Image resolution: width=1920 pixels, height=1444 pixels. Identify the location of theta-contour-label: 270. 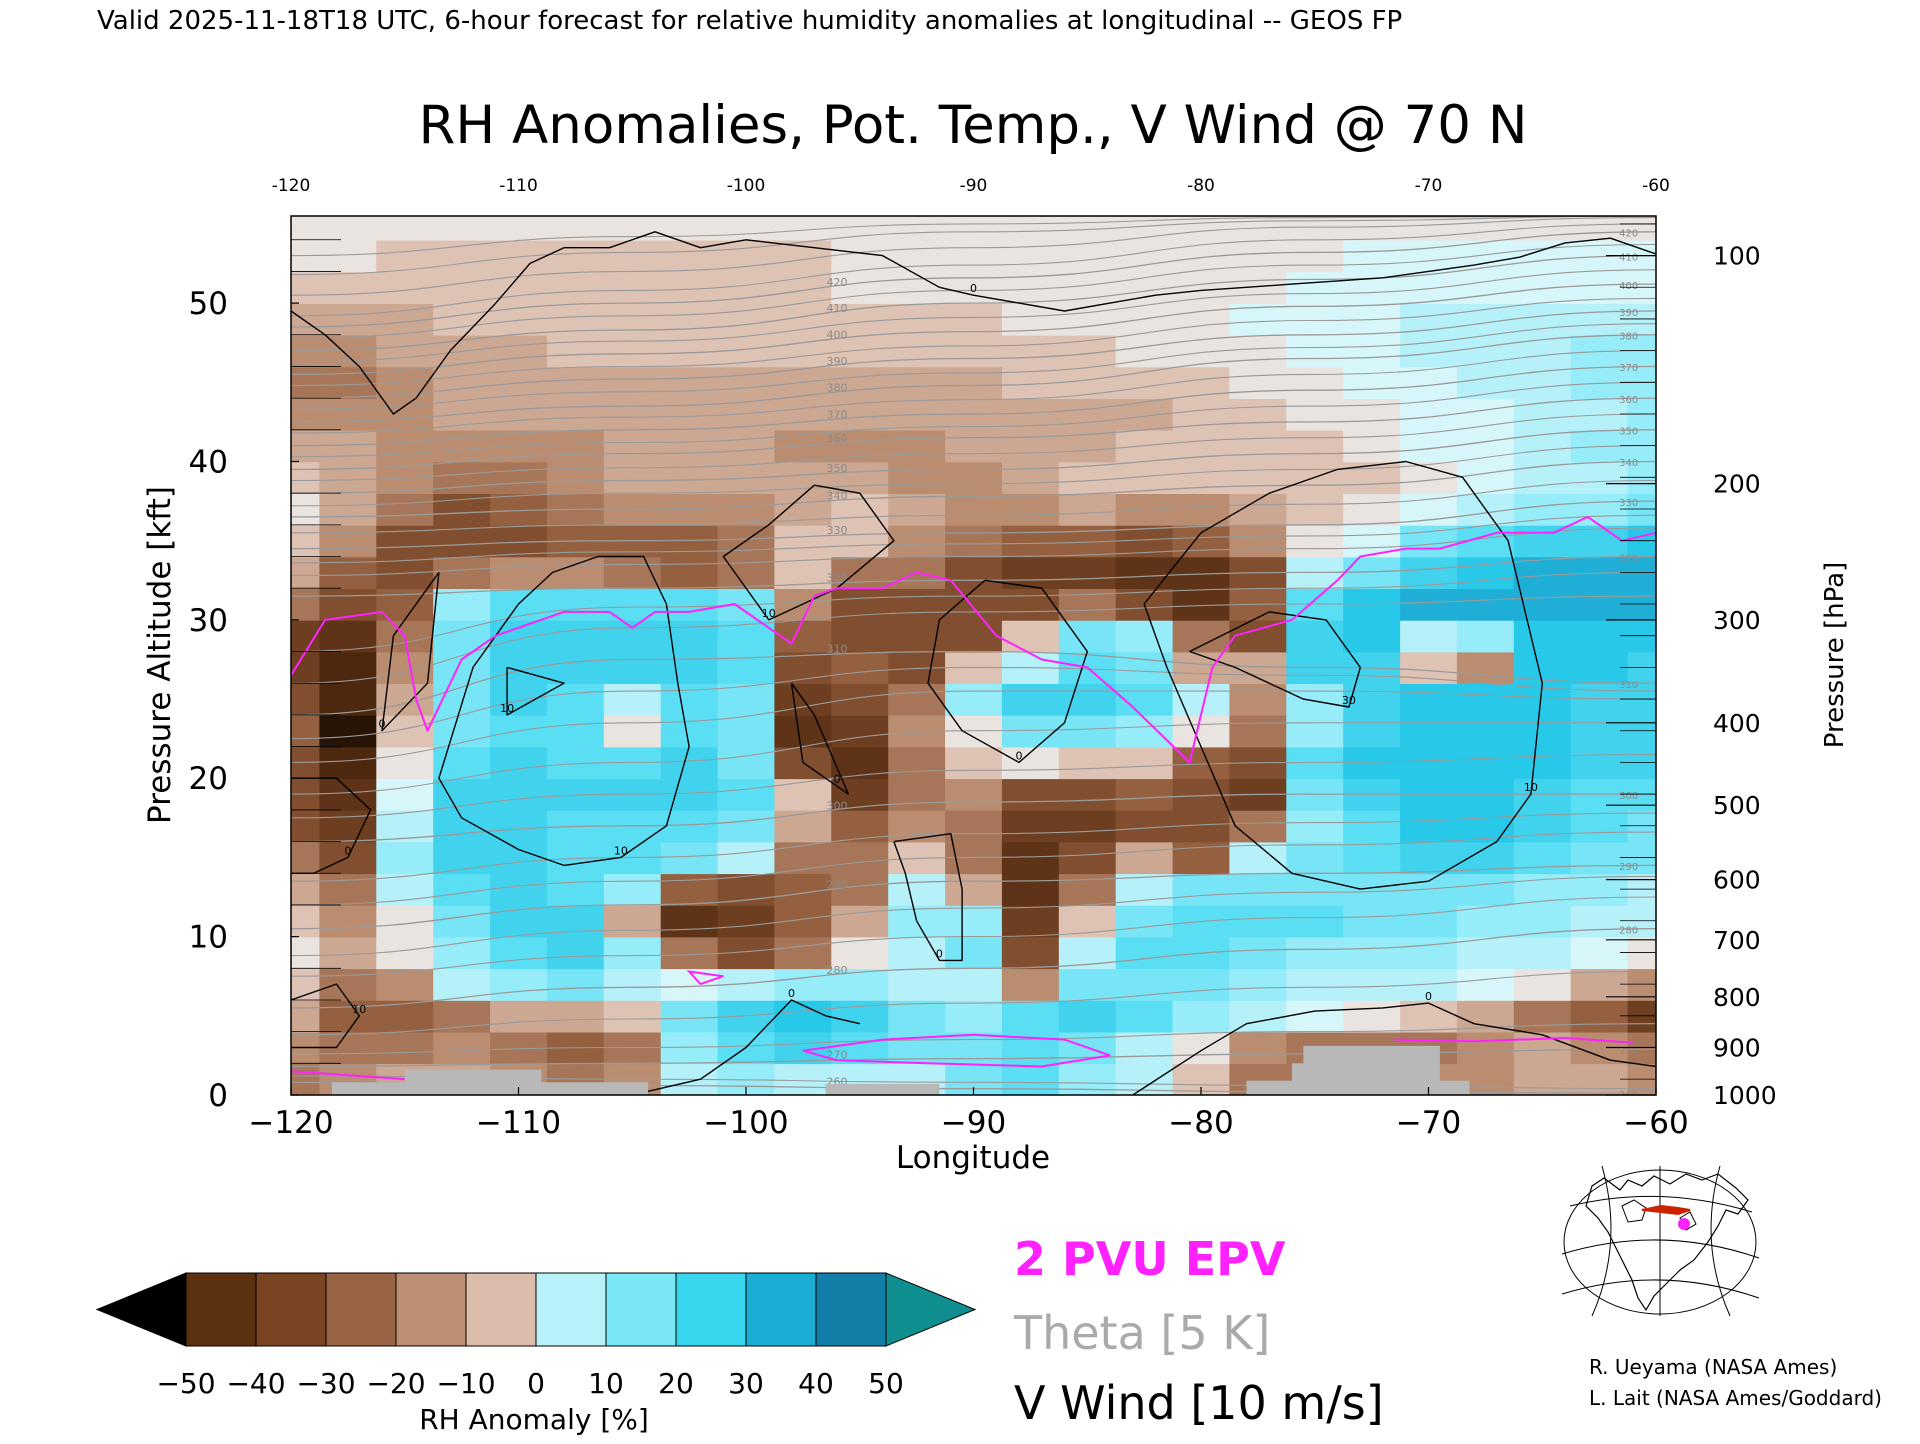
(1628, 1051).